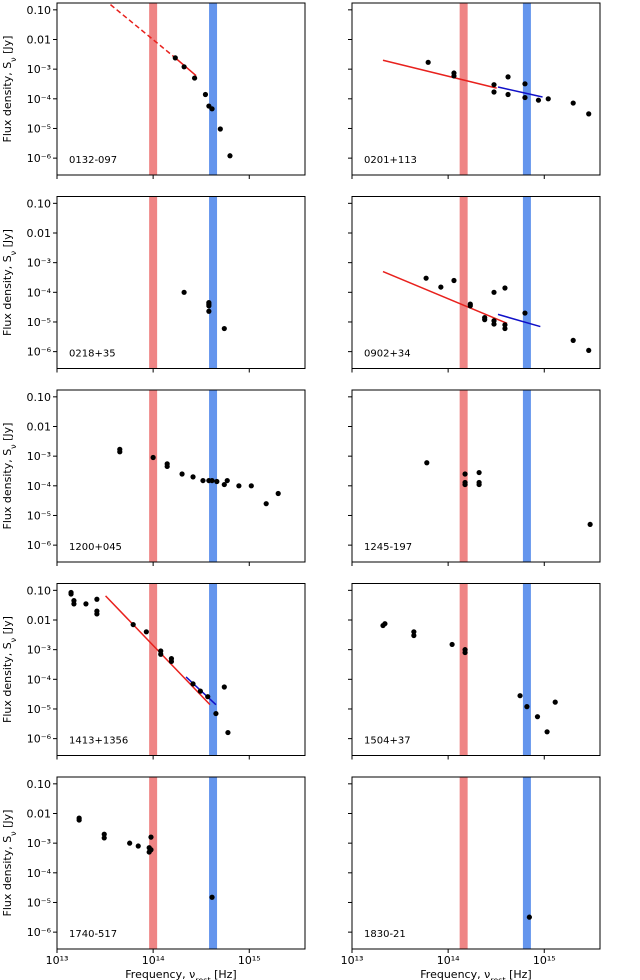 This screenshot has height=980, width=640. What do you see at coordinates (93, 934) in the screenshot?
I see `source-label: 1740-517` at bounding box center [93, 934].